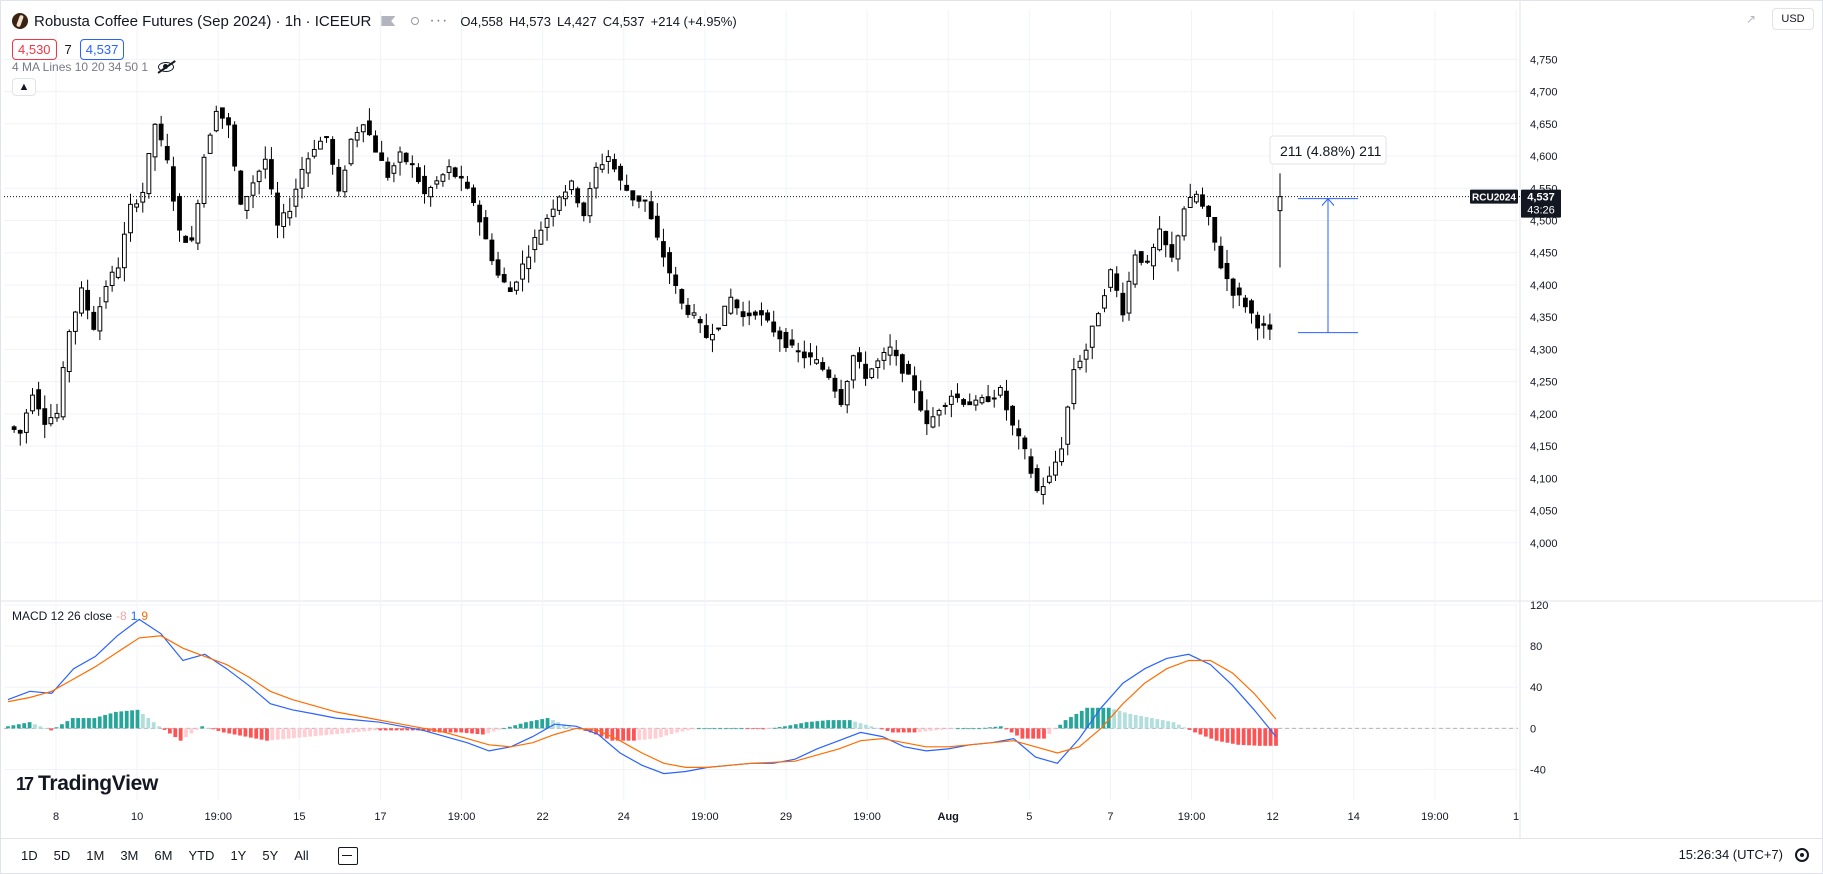 The width and height of the screenshot is (1823, 874). Describe the element at coordinates (415, 21) in the screenshot. I see `market-status-icon` at that location.